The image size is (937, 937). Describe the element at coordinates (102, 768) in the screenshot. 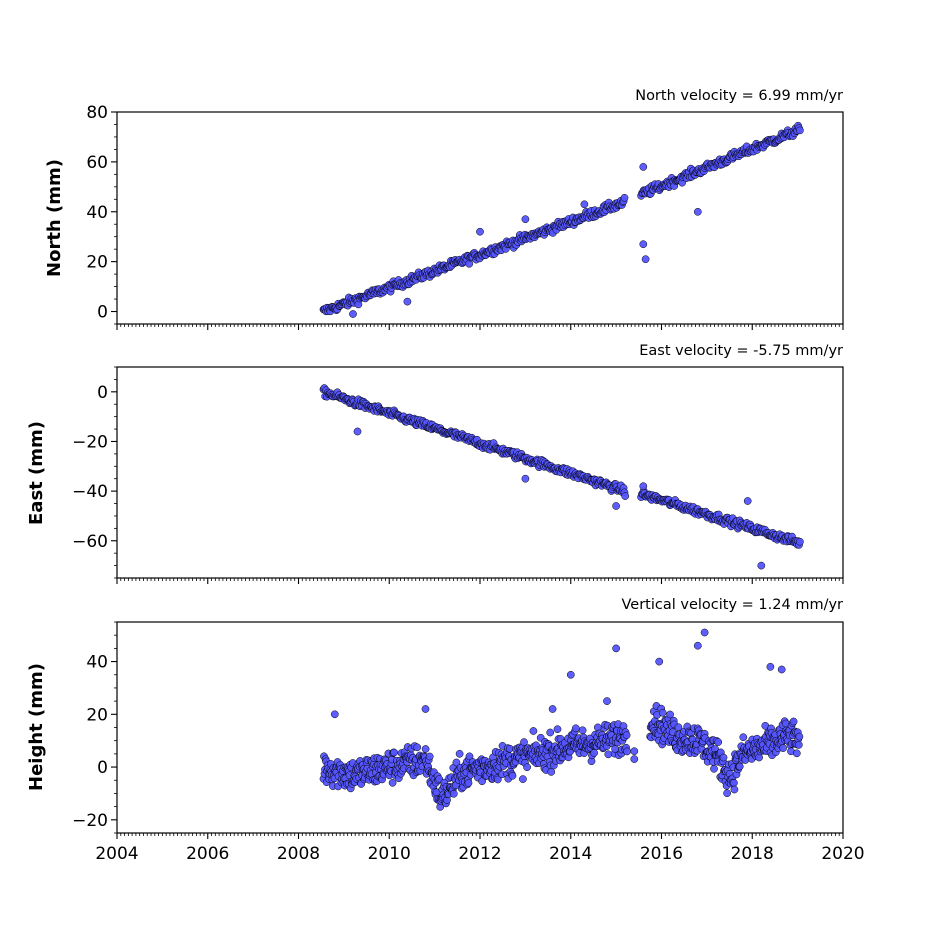

I see `y-tick-label: 0` at that location.